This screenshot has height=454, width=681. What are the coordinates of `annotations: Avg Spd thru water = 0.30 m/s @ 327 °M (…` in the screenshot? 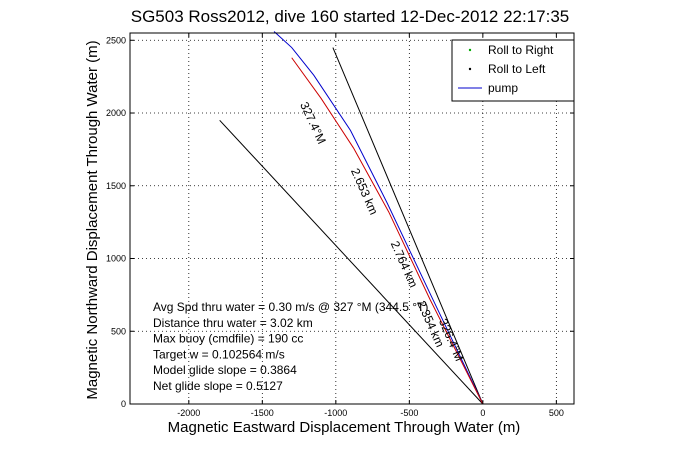 It's located at (290, 346).